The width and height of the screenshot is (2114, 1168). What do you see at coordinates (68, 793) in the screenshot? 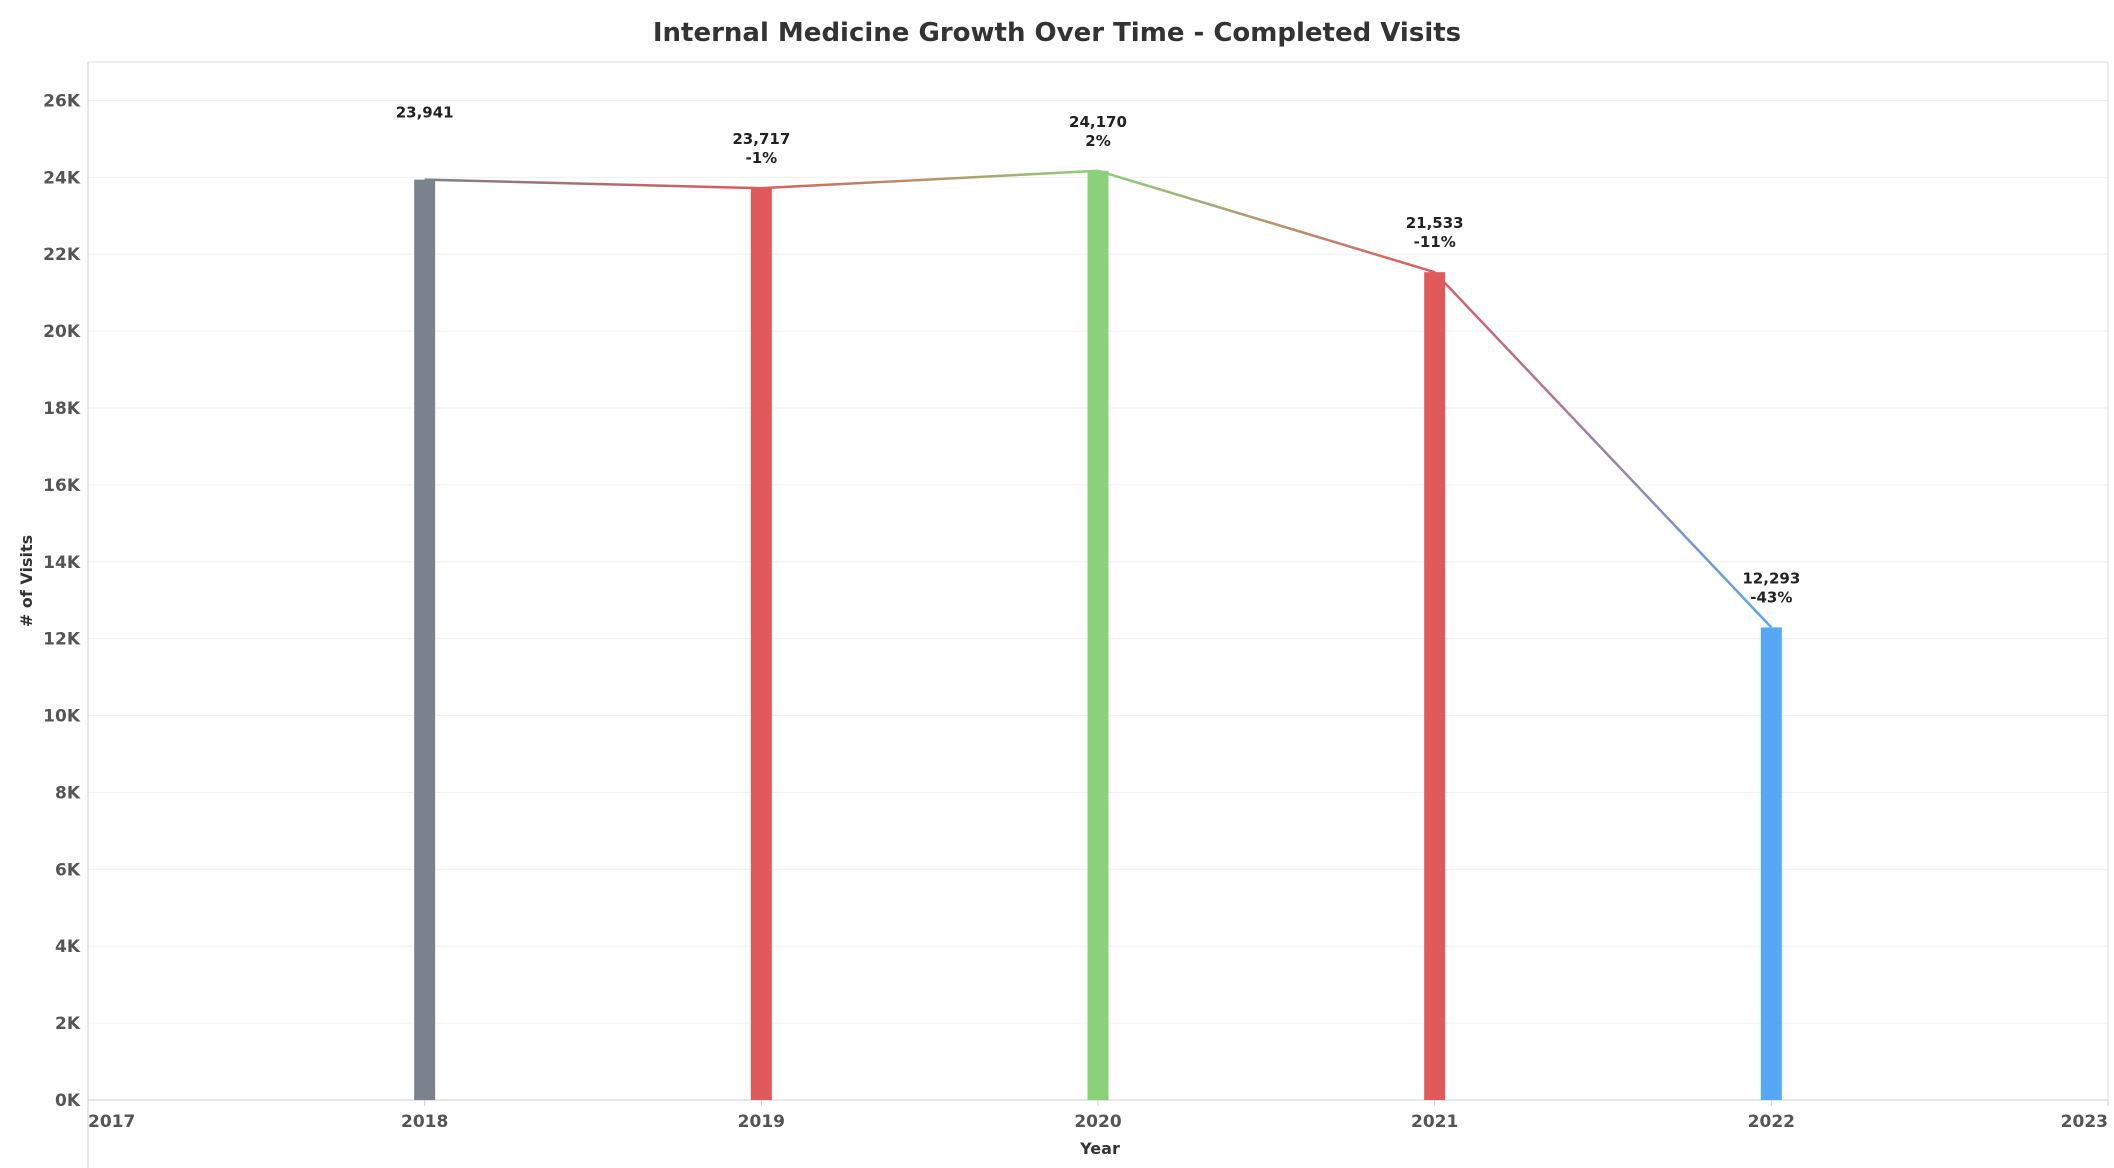
I see `y-tick-label: 8K` at bounding box center [68, 793].